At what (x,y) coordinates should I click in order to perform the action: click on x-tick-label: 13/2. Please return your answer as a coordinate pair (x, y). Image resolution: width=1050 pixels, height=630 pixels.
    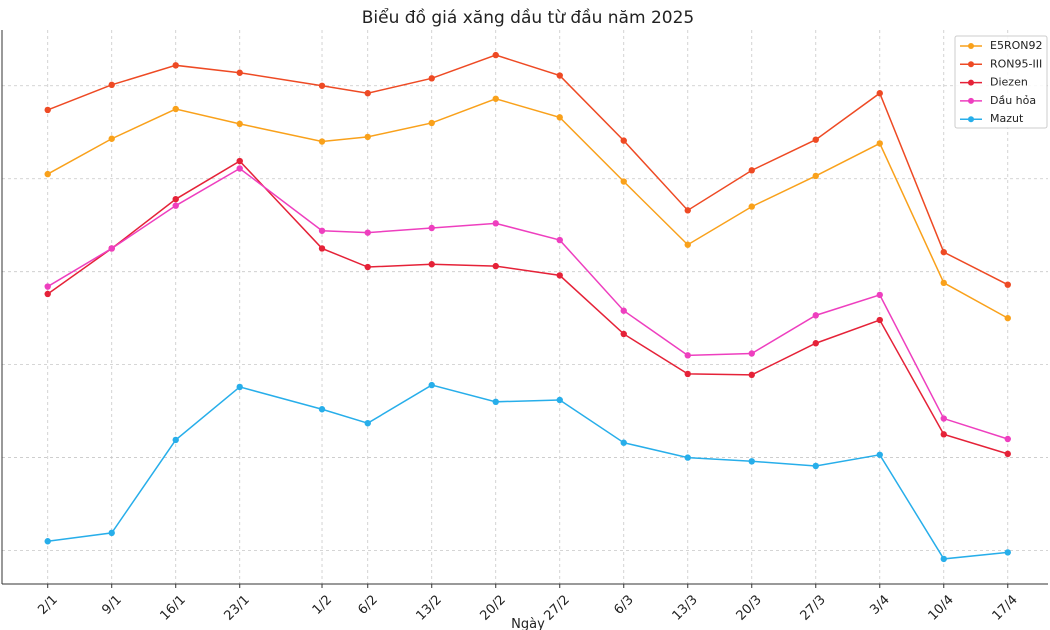
    Looking at the image, I should click on (429, 607).